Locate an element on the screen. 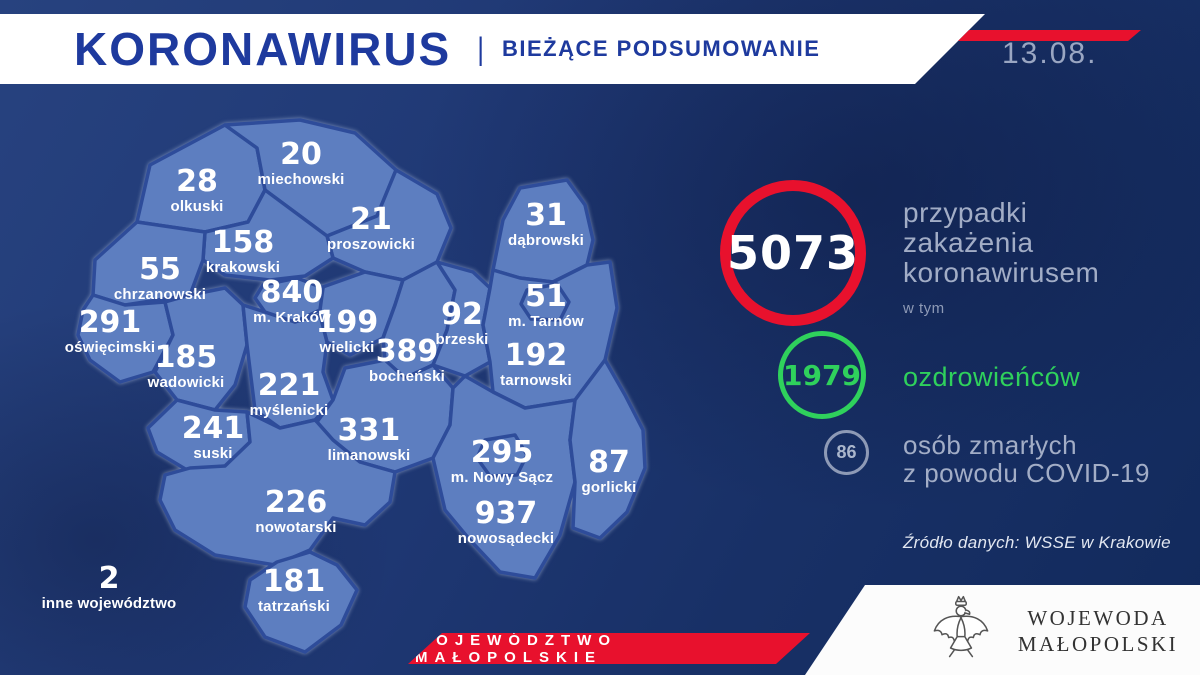 This screenshot has width=1200, height=675. county-case-count: 87 is located at coordinates (609, 462).